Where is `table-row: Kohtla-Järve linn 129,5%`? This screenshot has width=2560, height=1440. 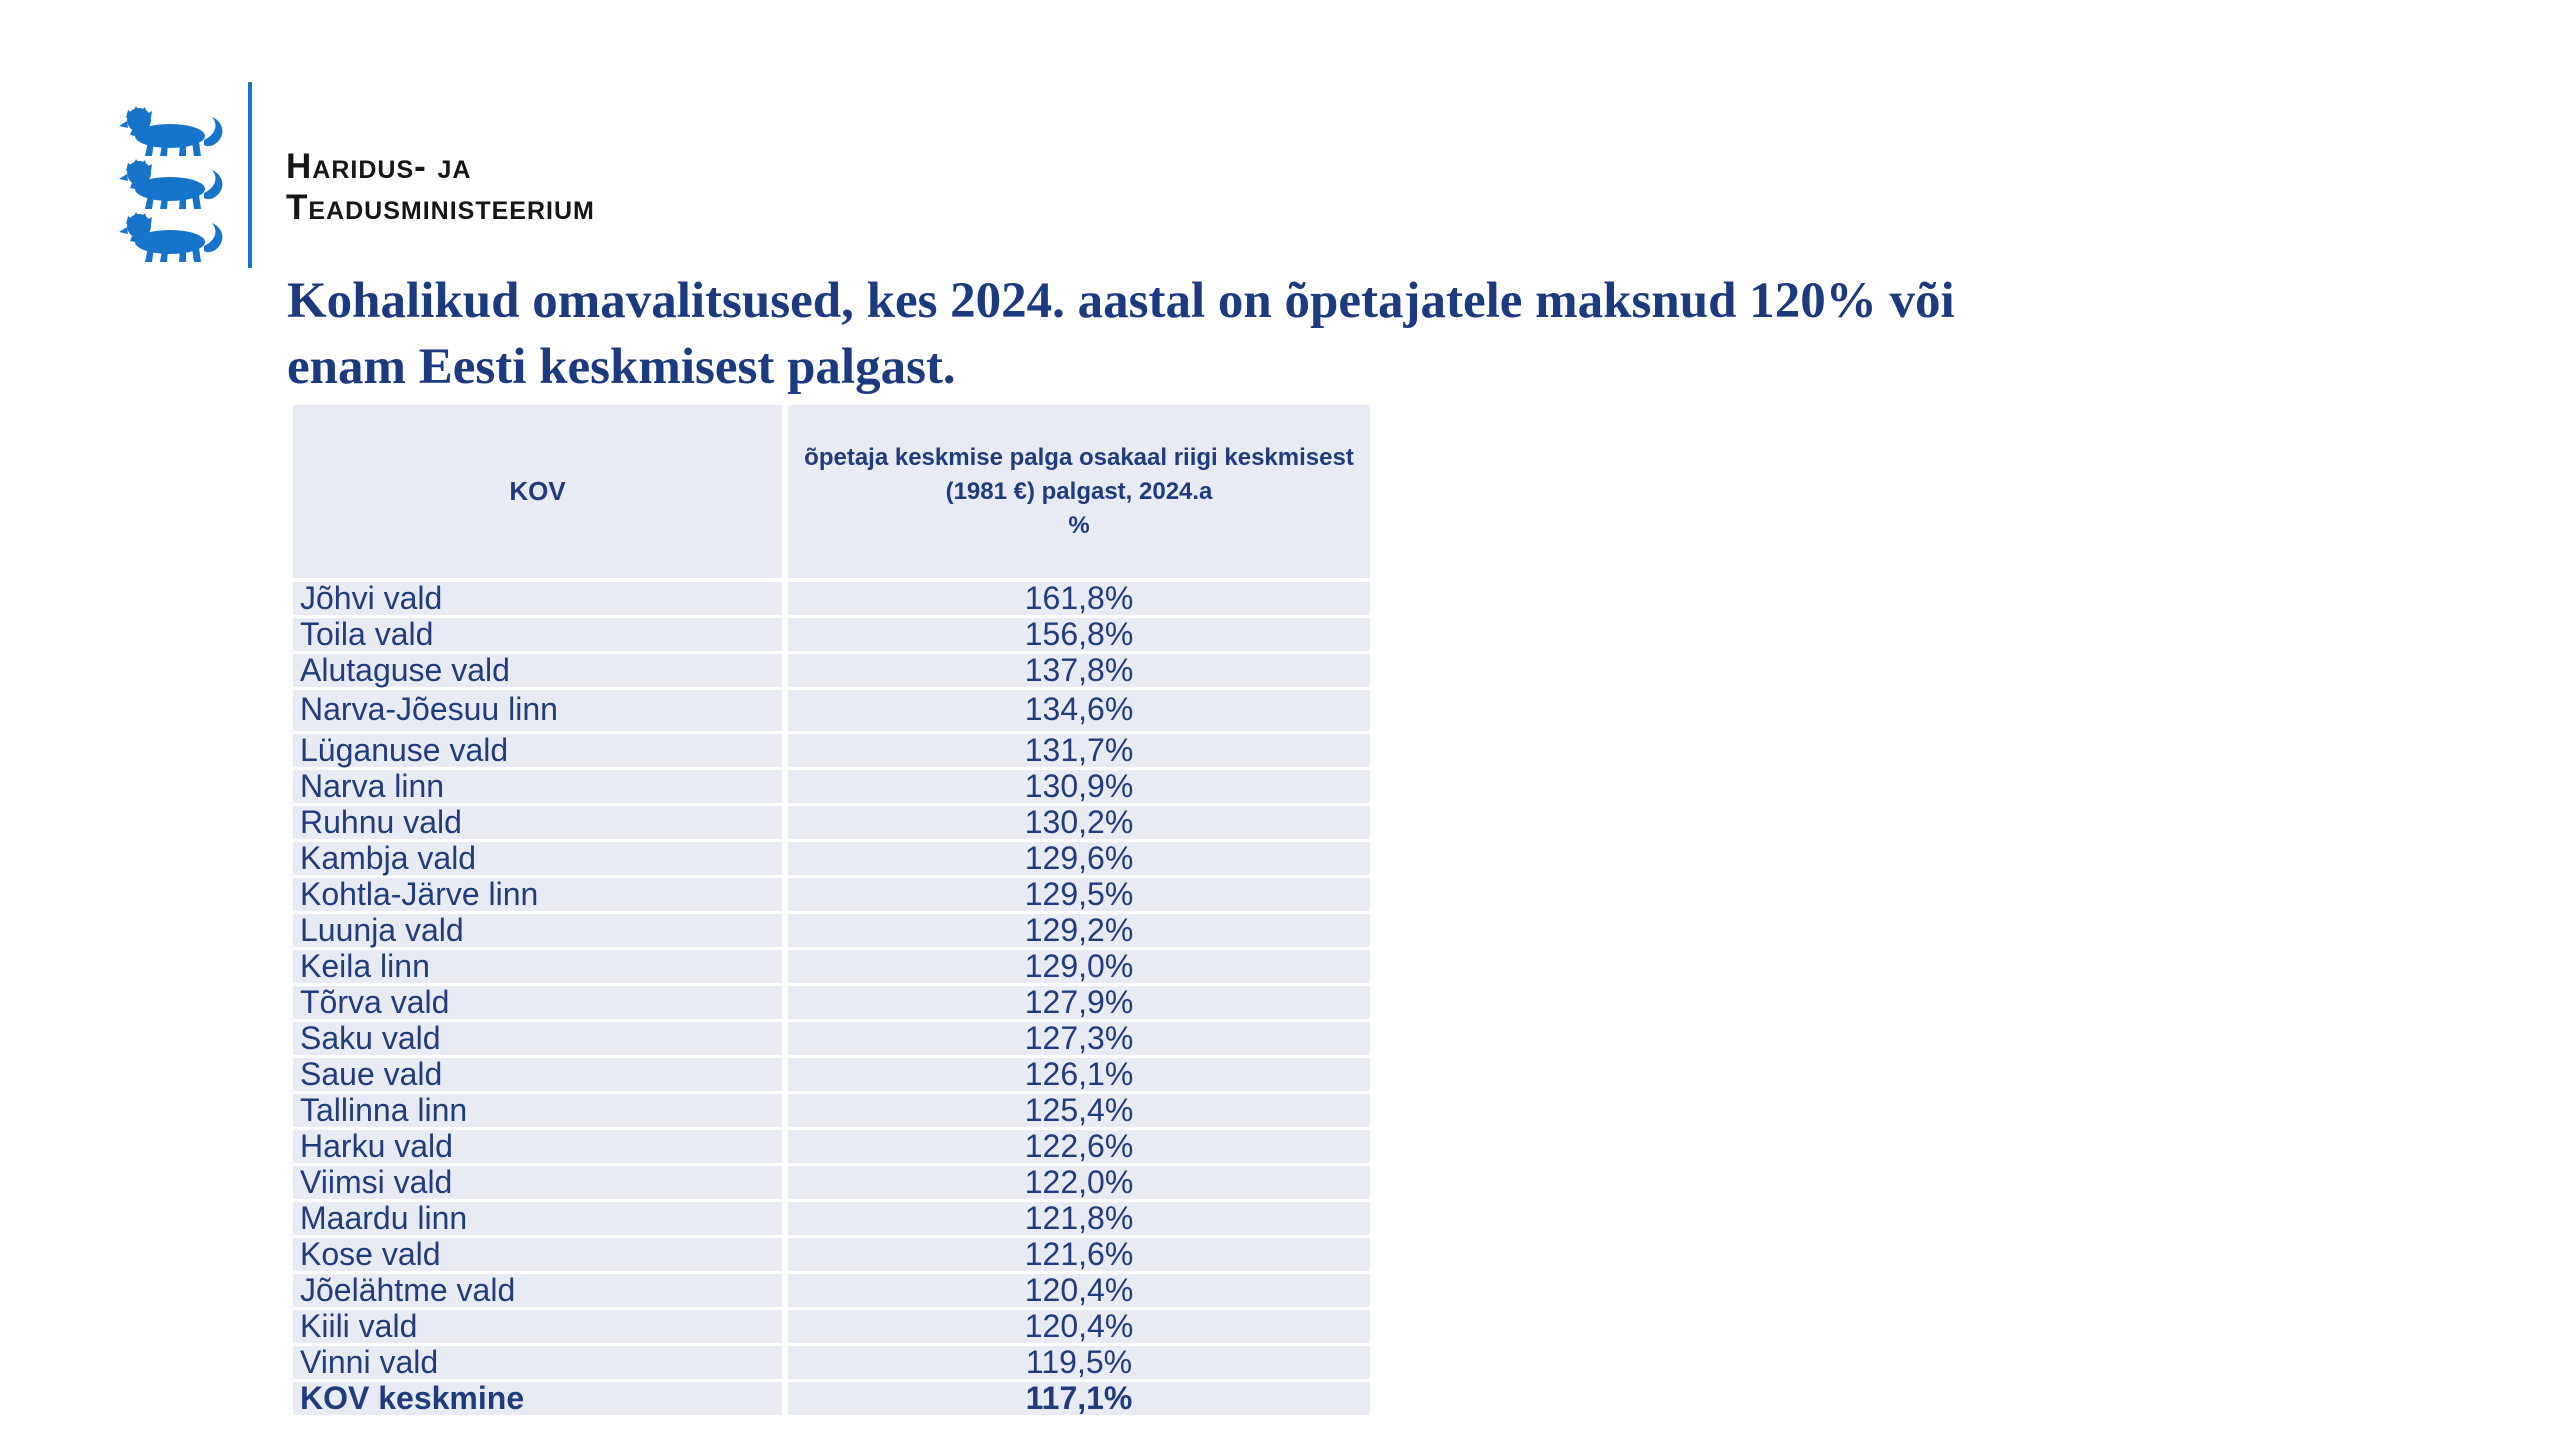 table-row: Kohtla-Järve linn 129,5% is located at coordinates (831, 894).